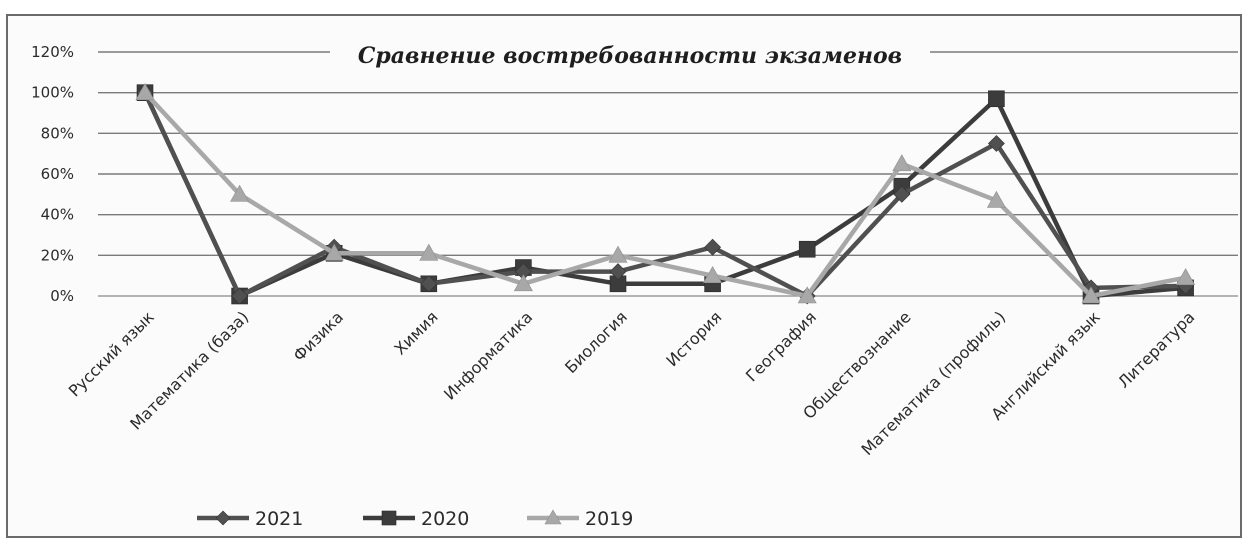 The image size is (1249, 544). I want to click on y-tick-label: 80%, so click(57, 133).